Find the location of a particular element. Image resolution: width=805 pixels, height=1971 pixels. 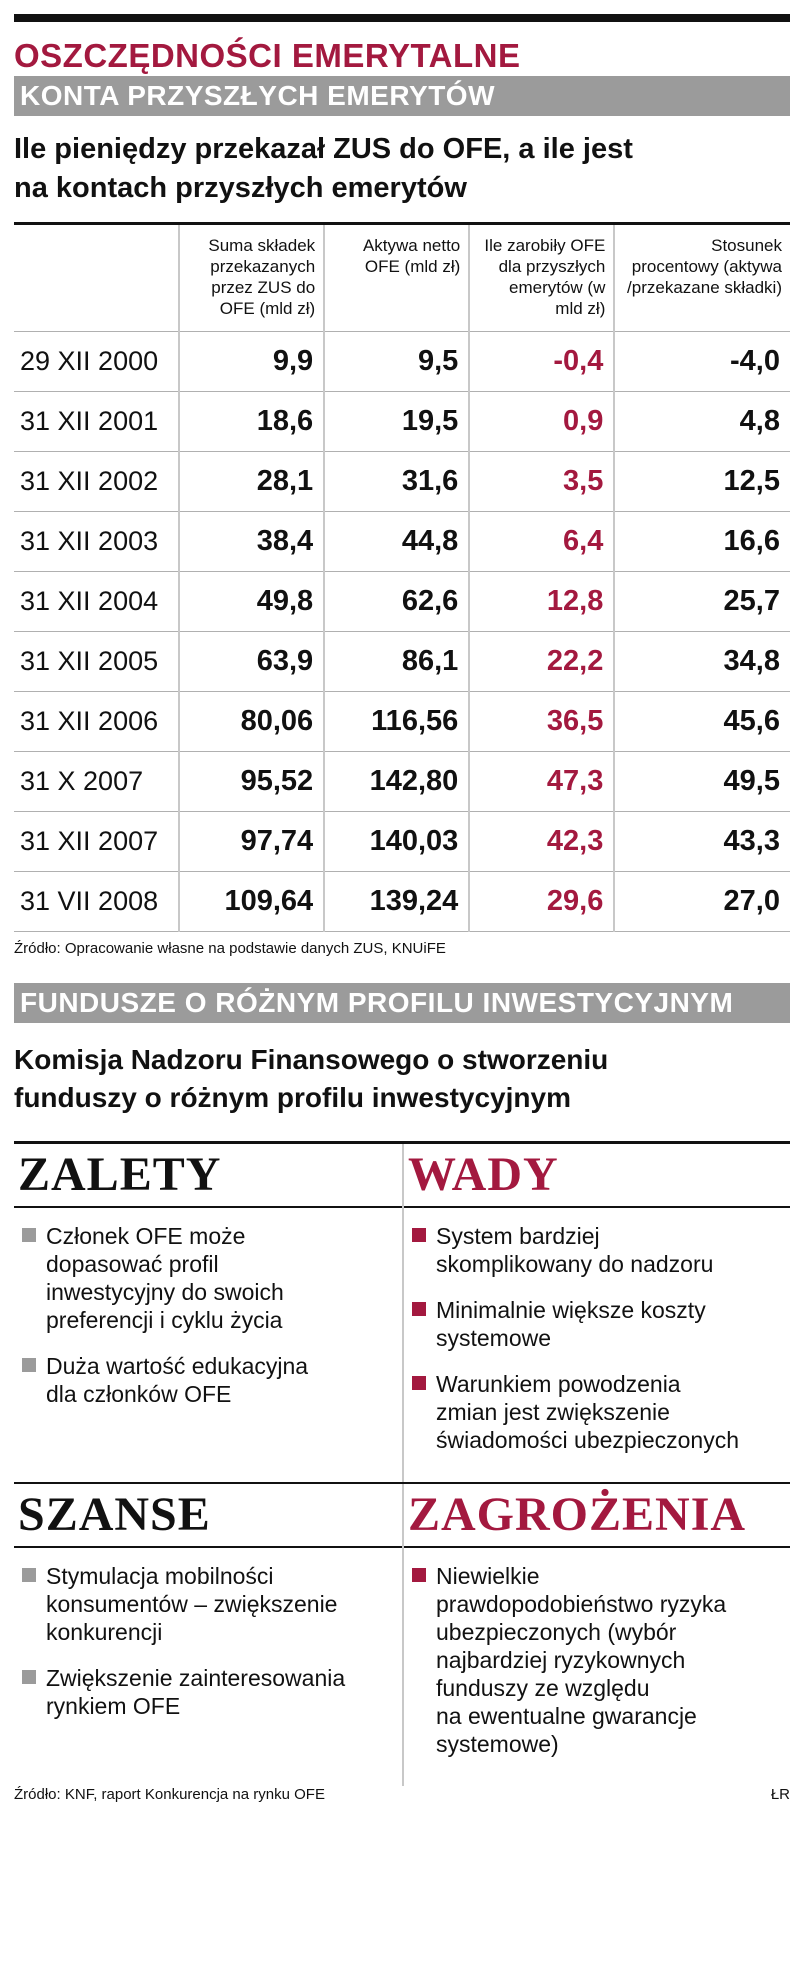

cell-stosunek: 43,3 is located at coordinates (701, 841).